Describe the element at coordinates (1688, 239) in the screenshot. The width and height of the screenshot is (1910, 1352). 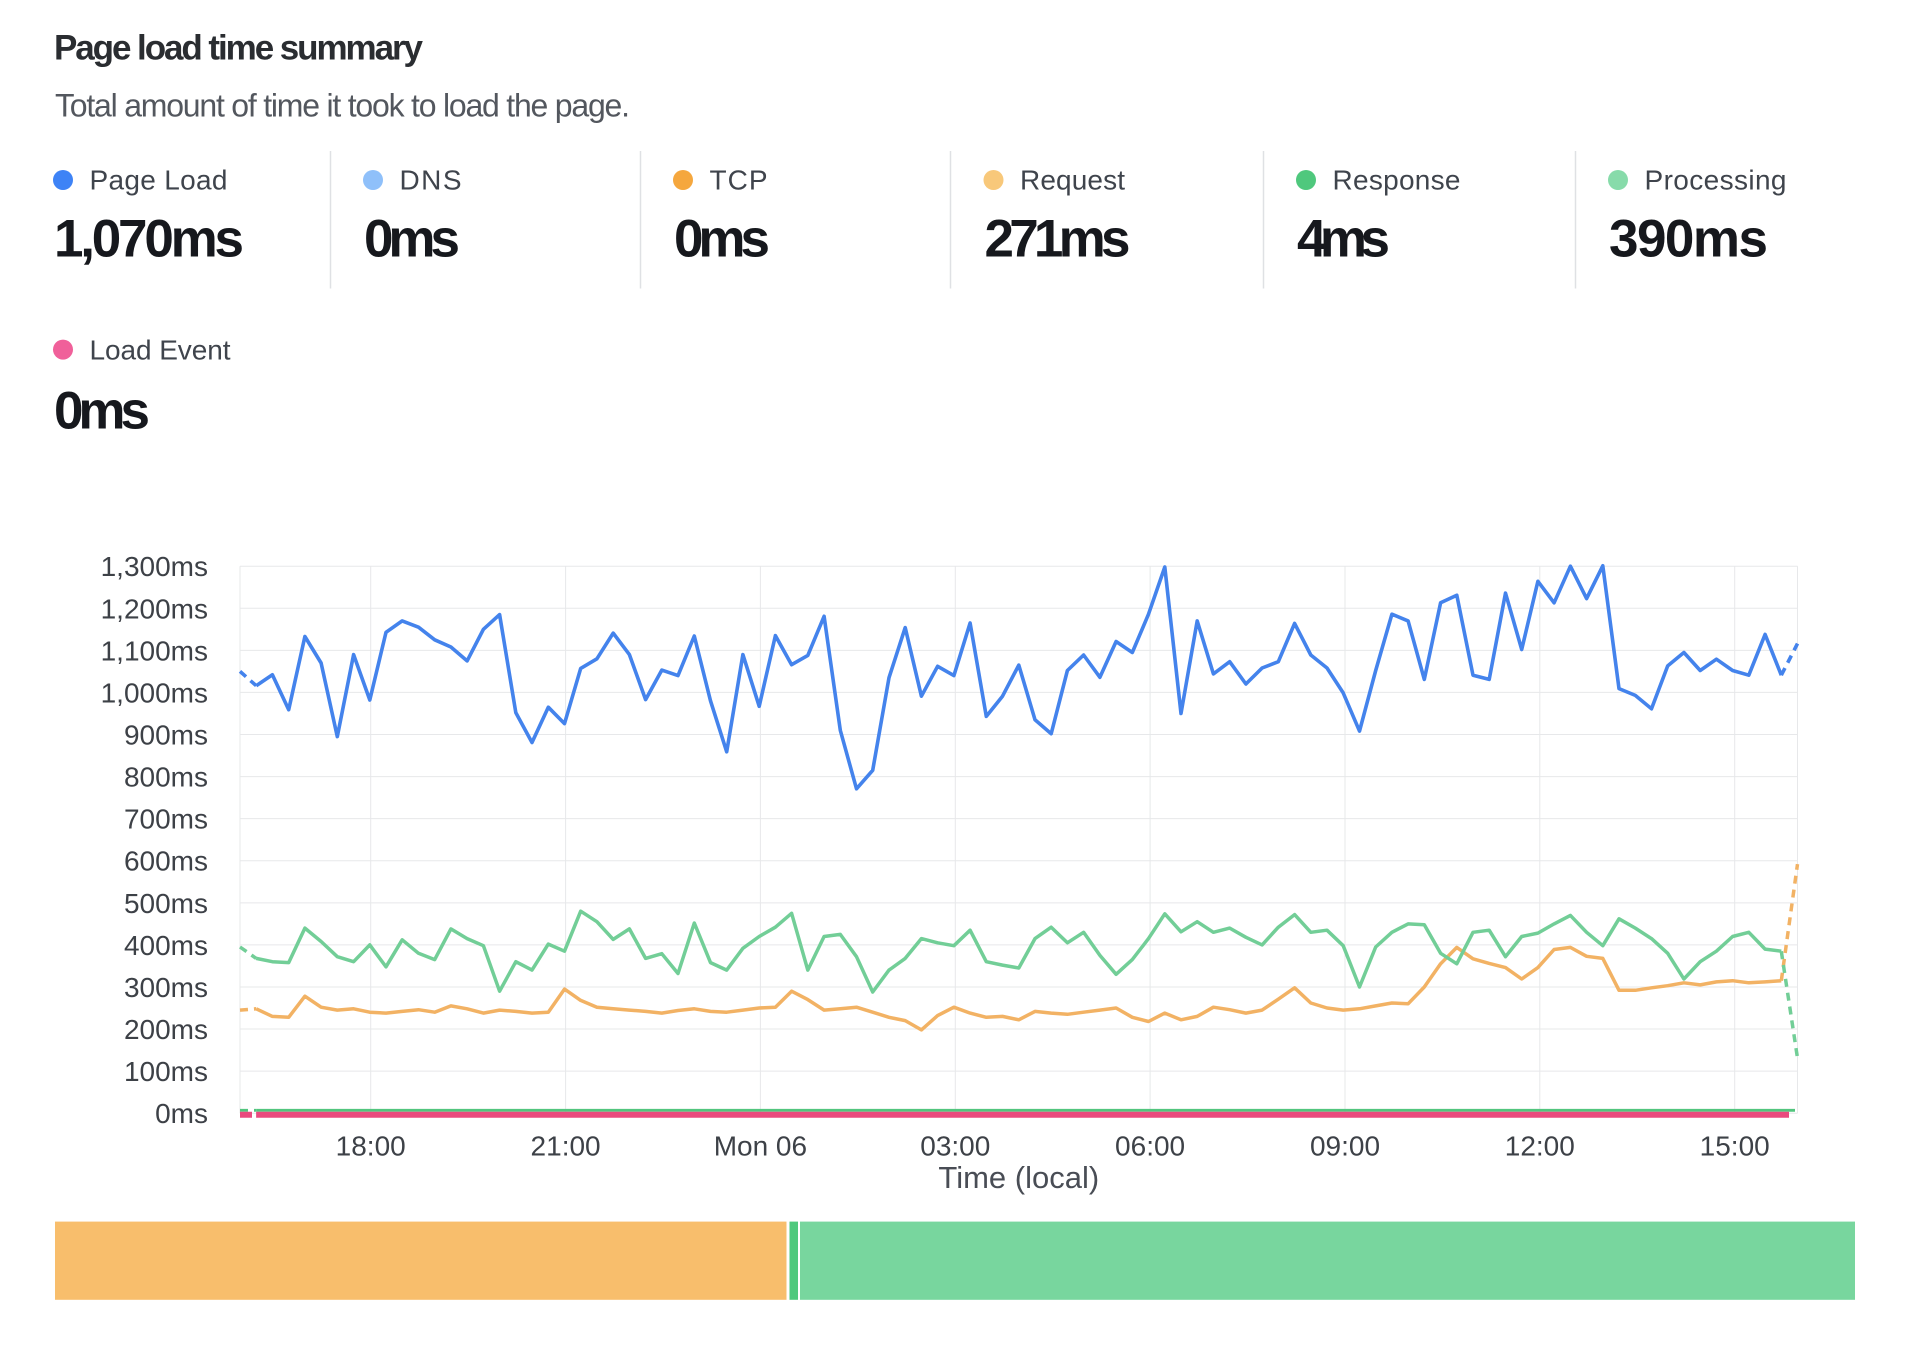
I see `svg-text: 390ms` at that location.